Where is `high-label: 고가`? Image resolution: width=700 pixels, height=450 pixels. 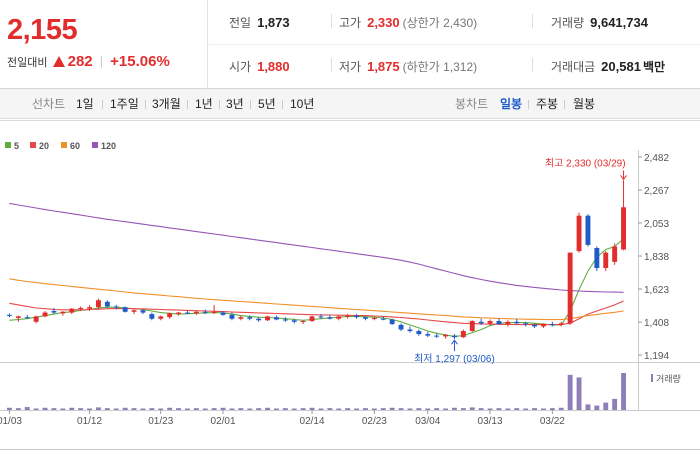
high-label: 고가 is located at coordinates (350, 23).